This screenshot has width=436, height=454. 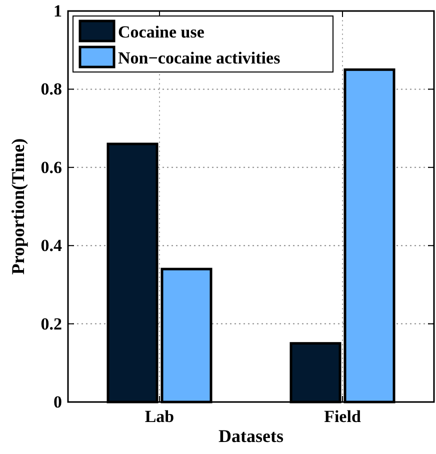 What do you see at coordinates (51, 89) in the screenshot?
I see `y-tick-label: 0.8` at bounding box center [51, 89].